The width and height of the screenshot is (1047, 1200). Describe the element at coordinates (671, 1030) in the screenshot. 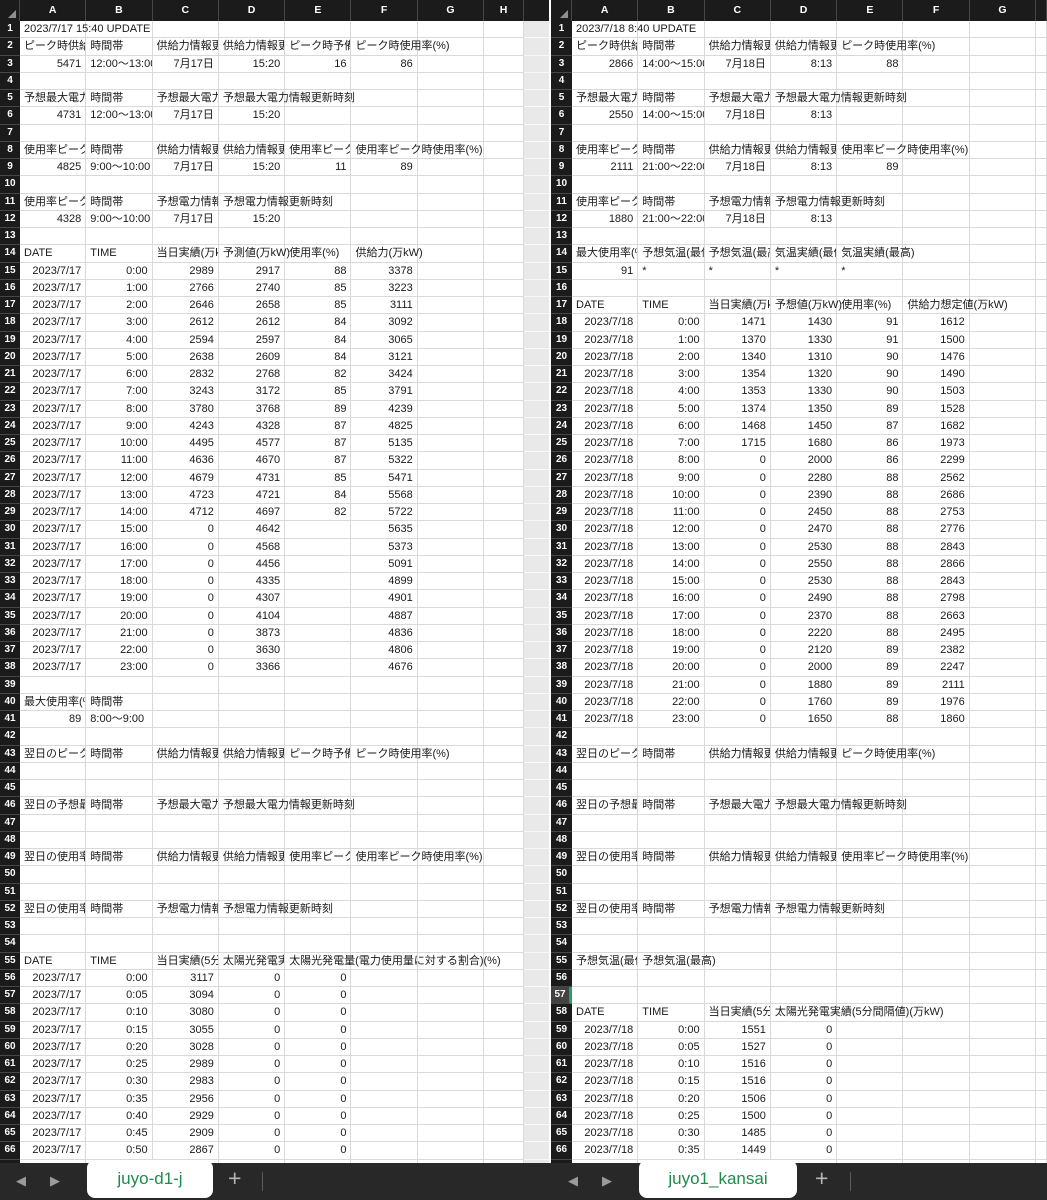

I see `cell: 0:00` at that location.